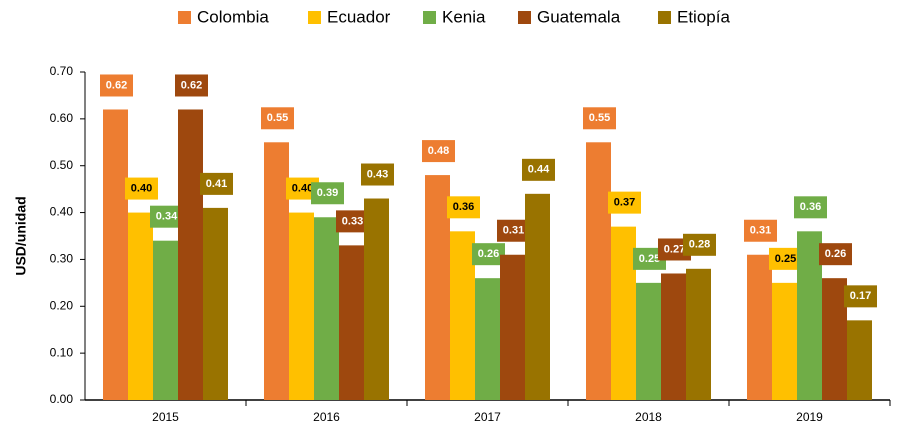  I want to click on legend-text: Kenia, so click(464, 16).